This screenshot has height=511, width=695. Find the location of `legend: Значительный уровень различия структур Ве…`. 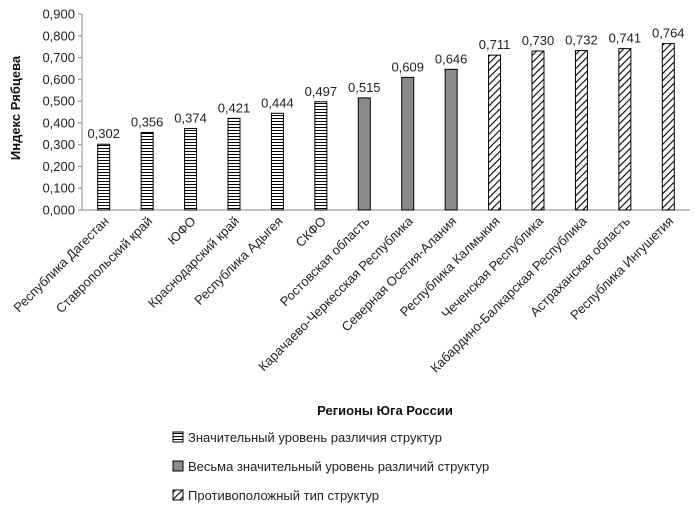

legend: Значительный уровень различия структур Ве… is located at coordinates (330, 466).